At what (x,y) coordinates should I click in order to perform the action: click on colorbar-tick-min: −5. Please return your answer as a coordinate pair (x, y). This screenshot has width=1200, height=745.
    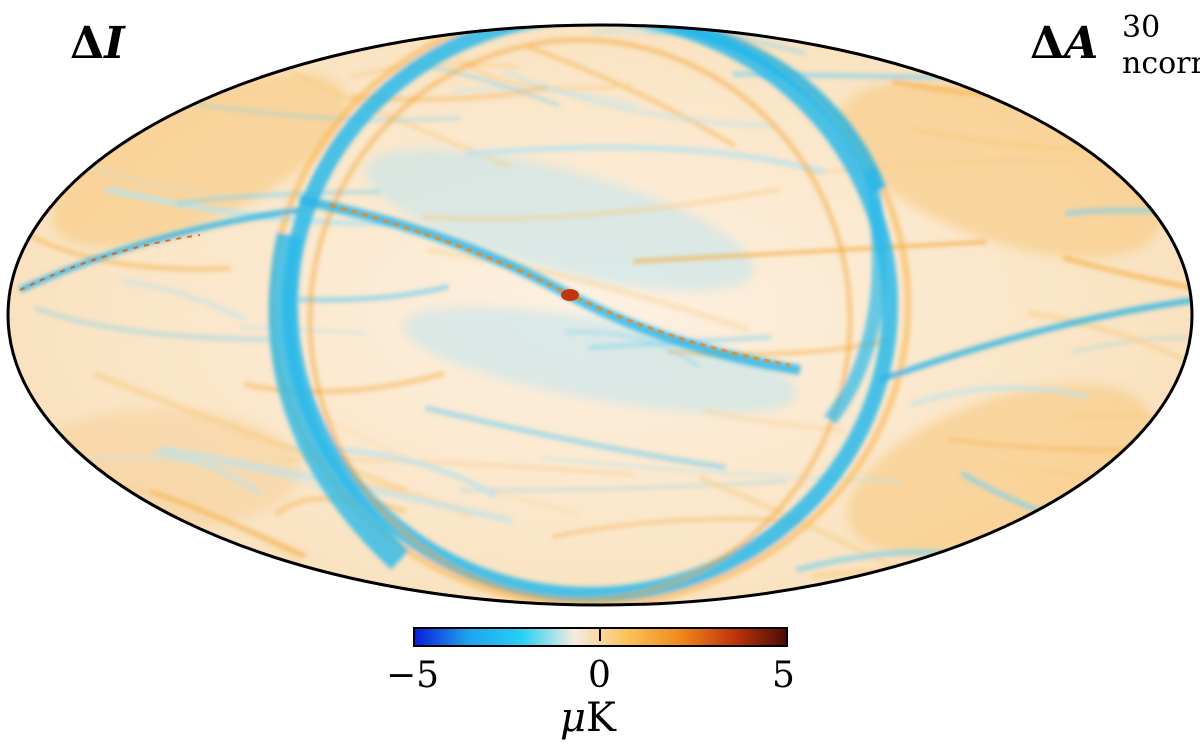
    Looking at the image, I should click on (413, 675).